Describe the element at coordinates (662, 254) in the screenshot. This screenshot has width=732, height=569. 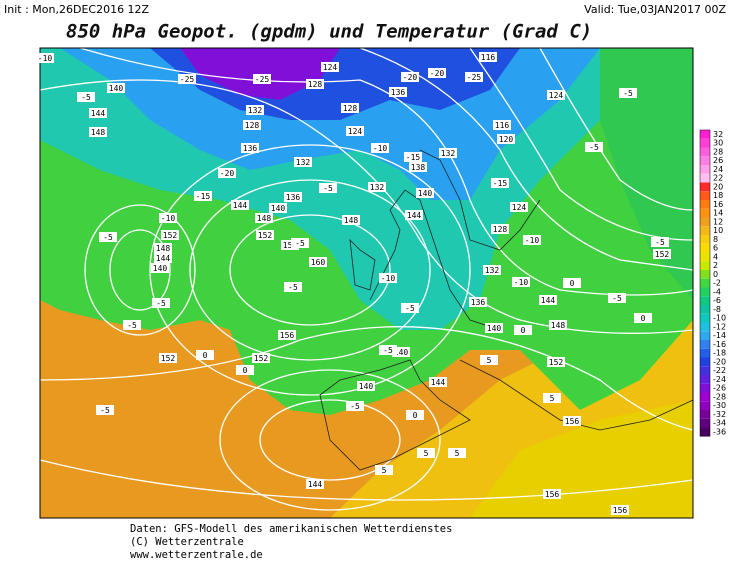
I see `geopotential-label-text: 152` at that location.